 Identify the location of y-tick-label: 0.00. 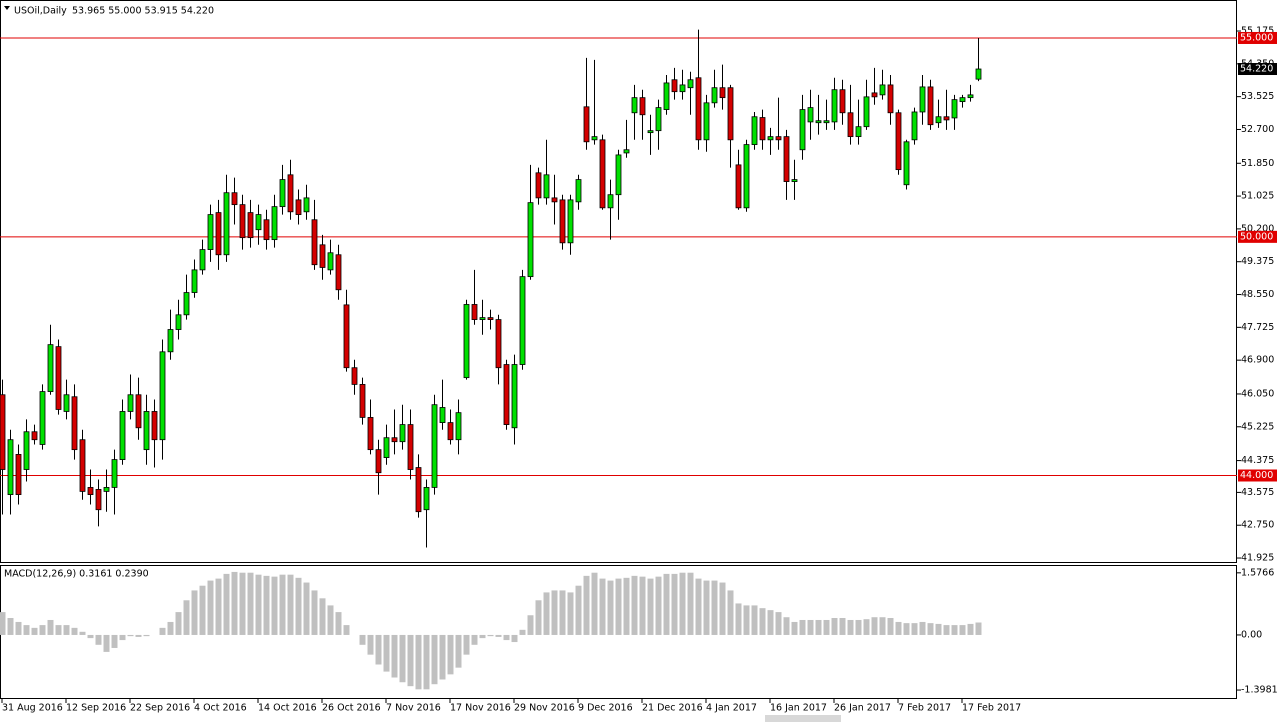
(1251, 634).